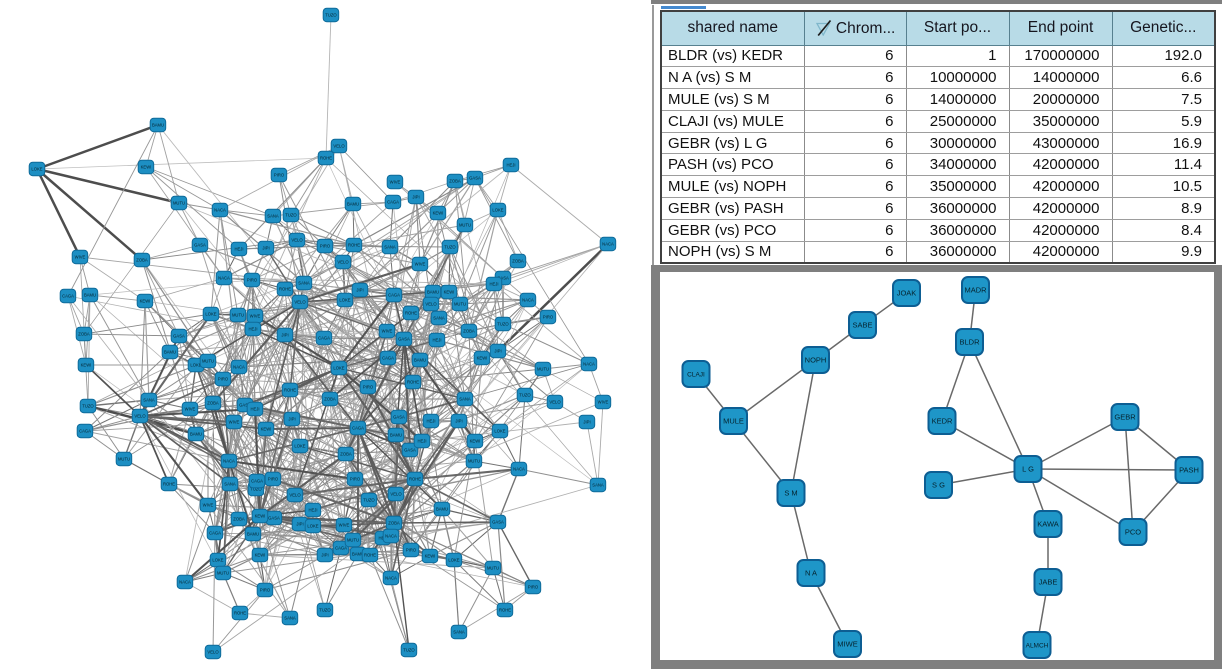 This screenshot has height=669, width=1222. What do you see at coordinates (790, 493) in the screenshot?
I see `svg-text: S M` at bounding box center [790, 493].